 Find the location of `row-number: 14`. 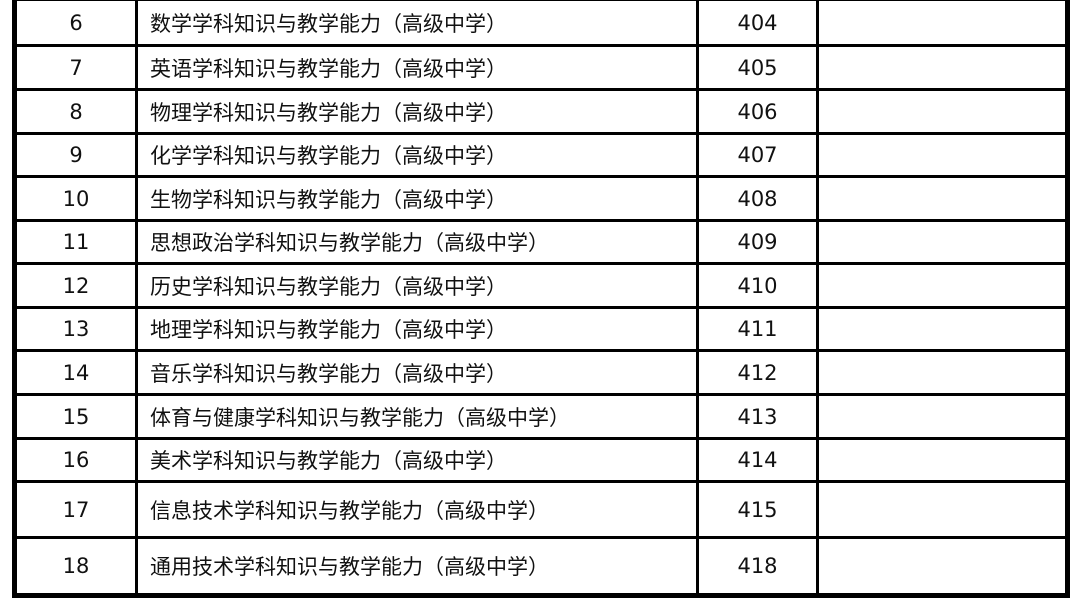

row-number: 14 is located at coordinates (77, 372).